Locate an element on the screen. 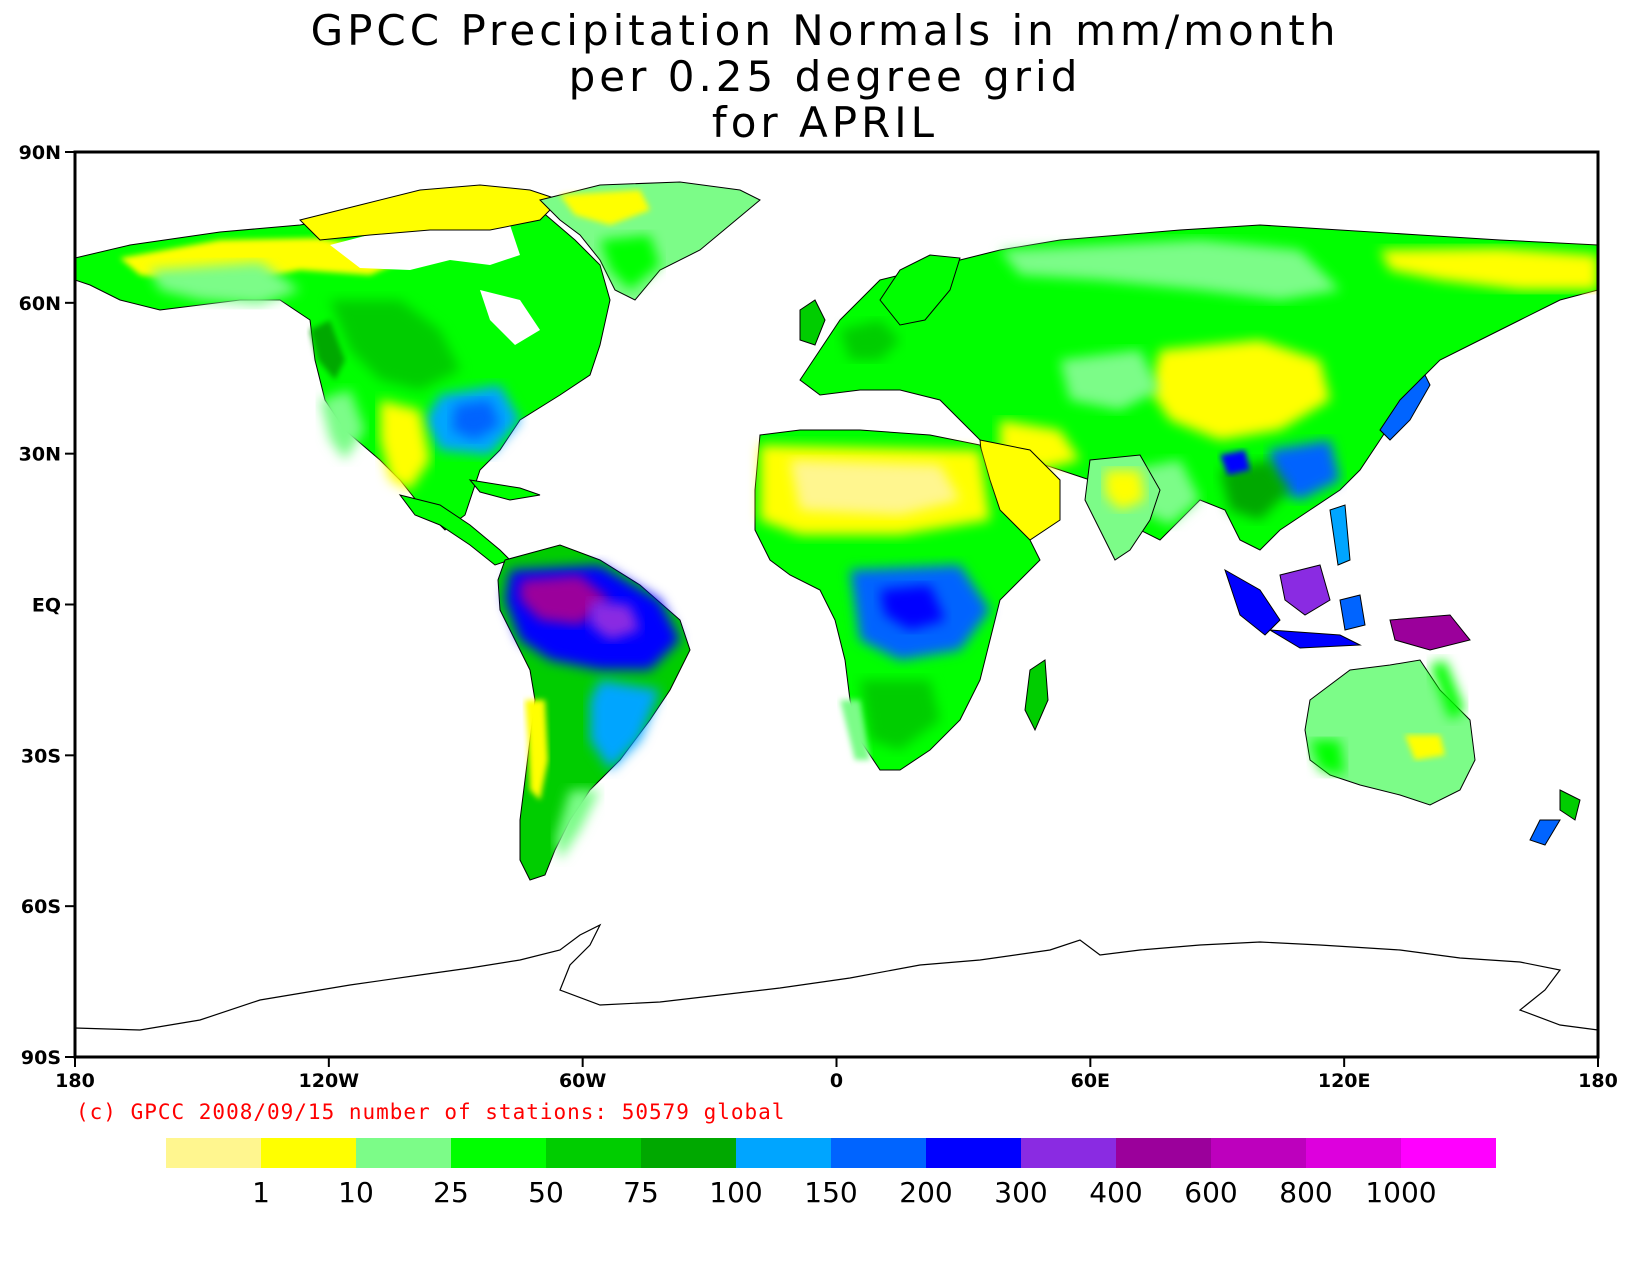  legend-label: 10 is located at coordinates (356, 1192).